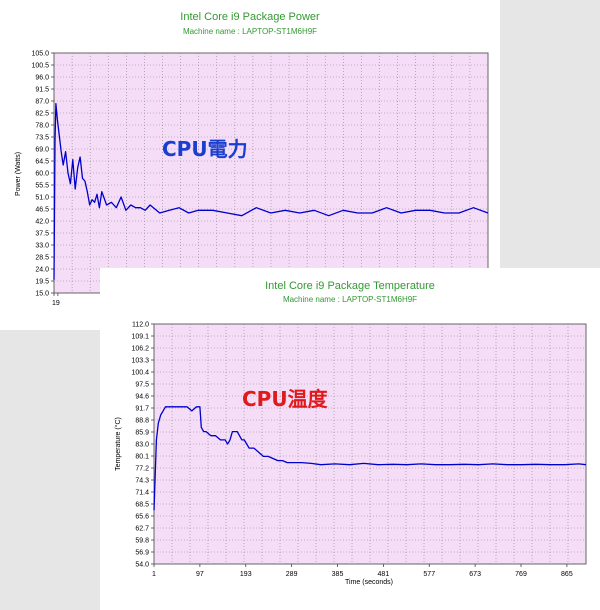  What do you see at coordinates (42, 270) in the screenshot?
I see `y-tick-label: 24.0` at bounding box center [42, 270].